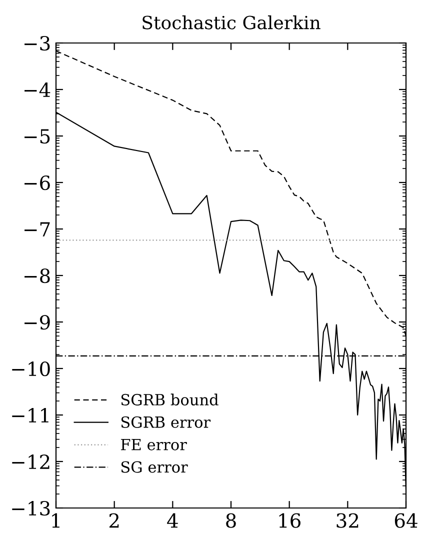  I want to click on y-tick-label: −12, so click(31, 461).